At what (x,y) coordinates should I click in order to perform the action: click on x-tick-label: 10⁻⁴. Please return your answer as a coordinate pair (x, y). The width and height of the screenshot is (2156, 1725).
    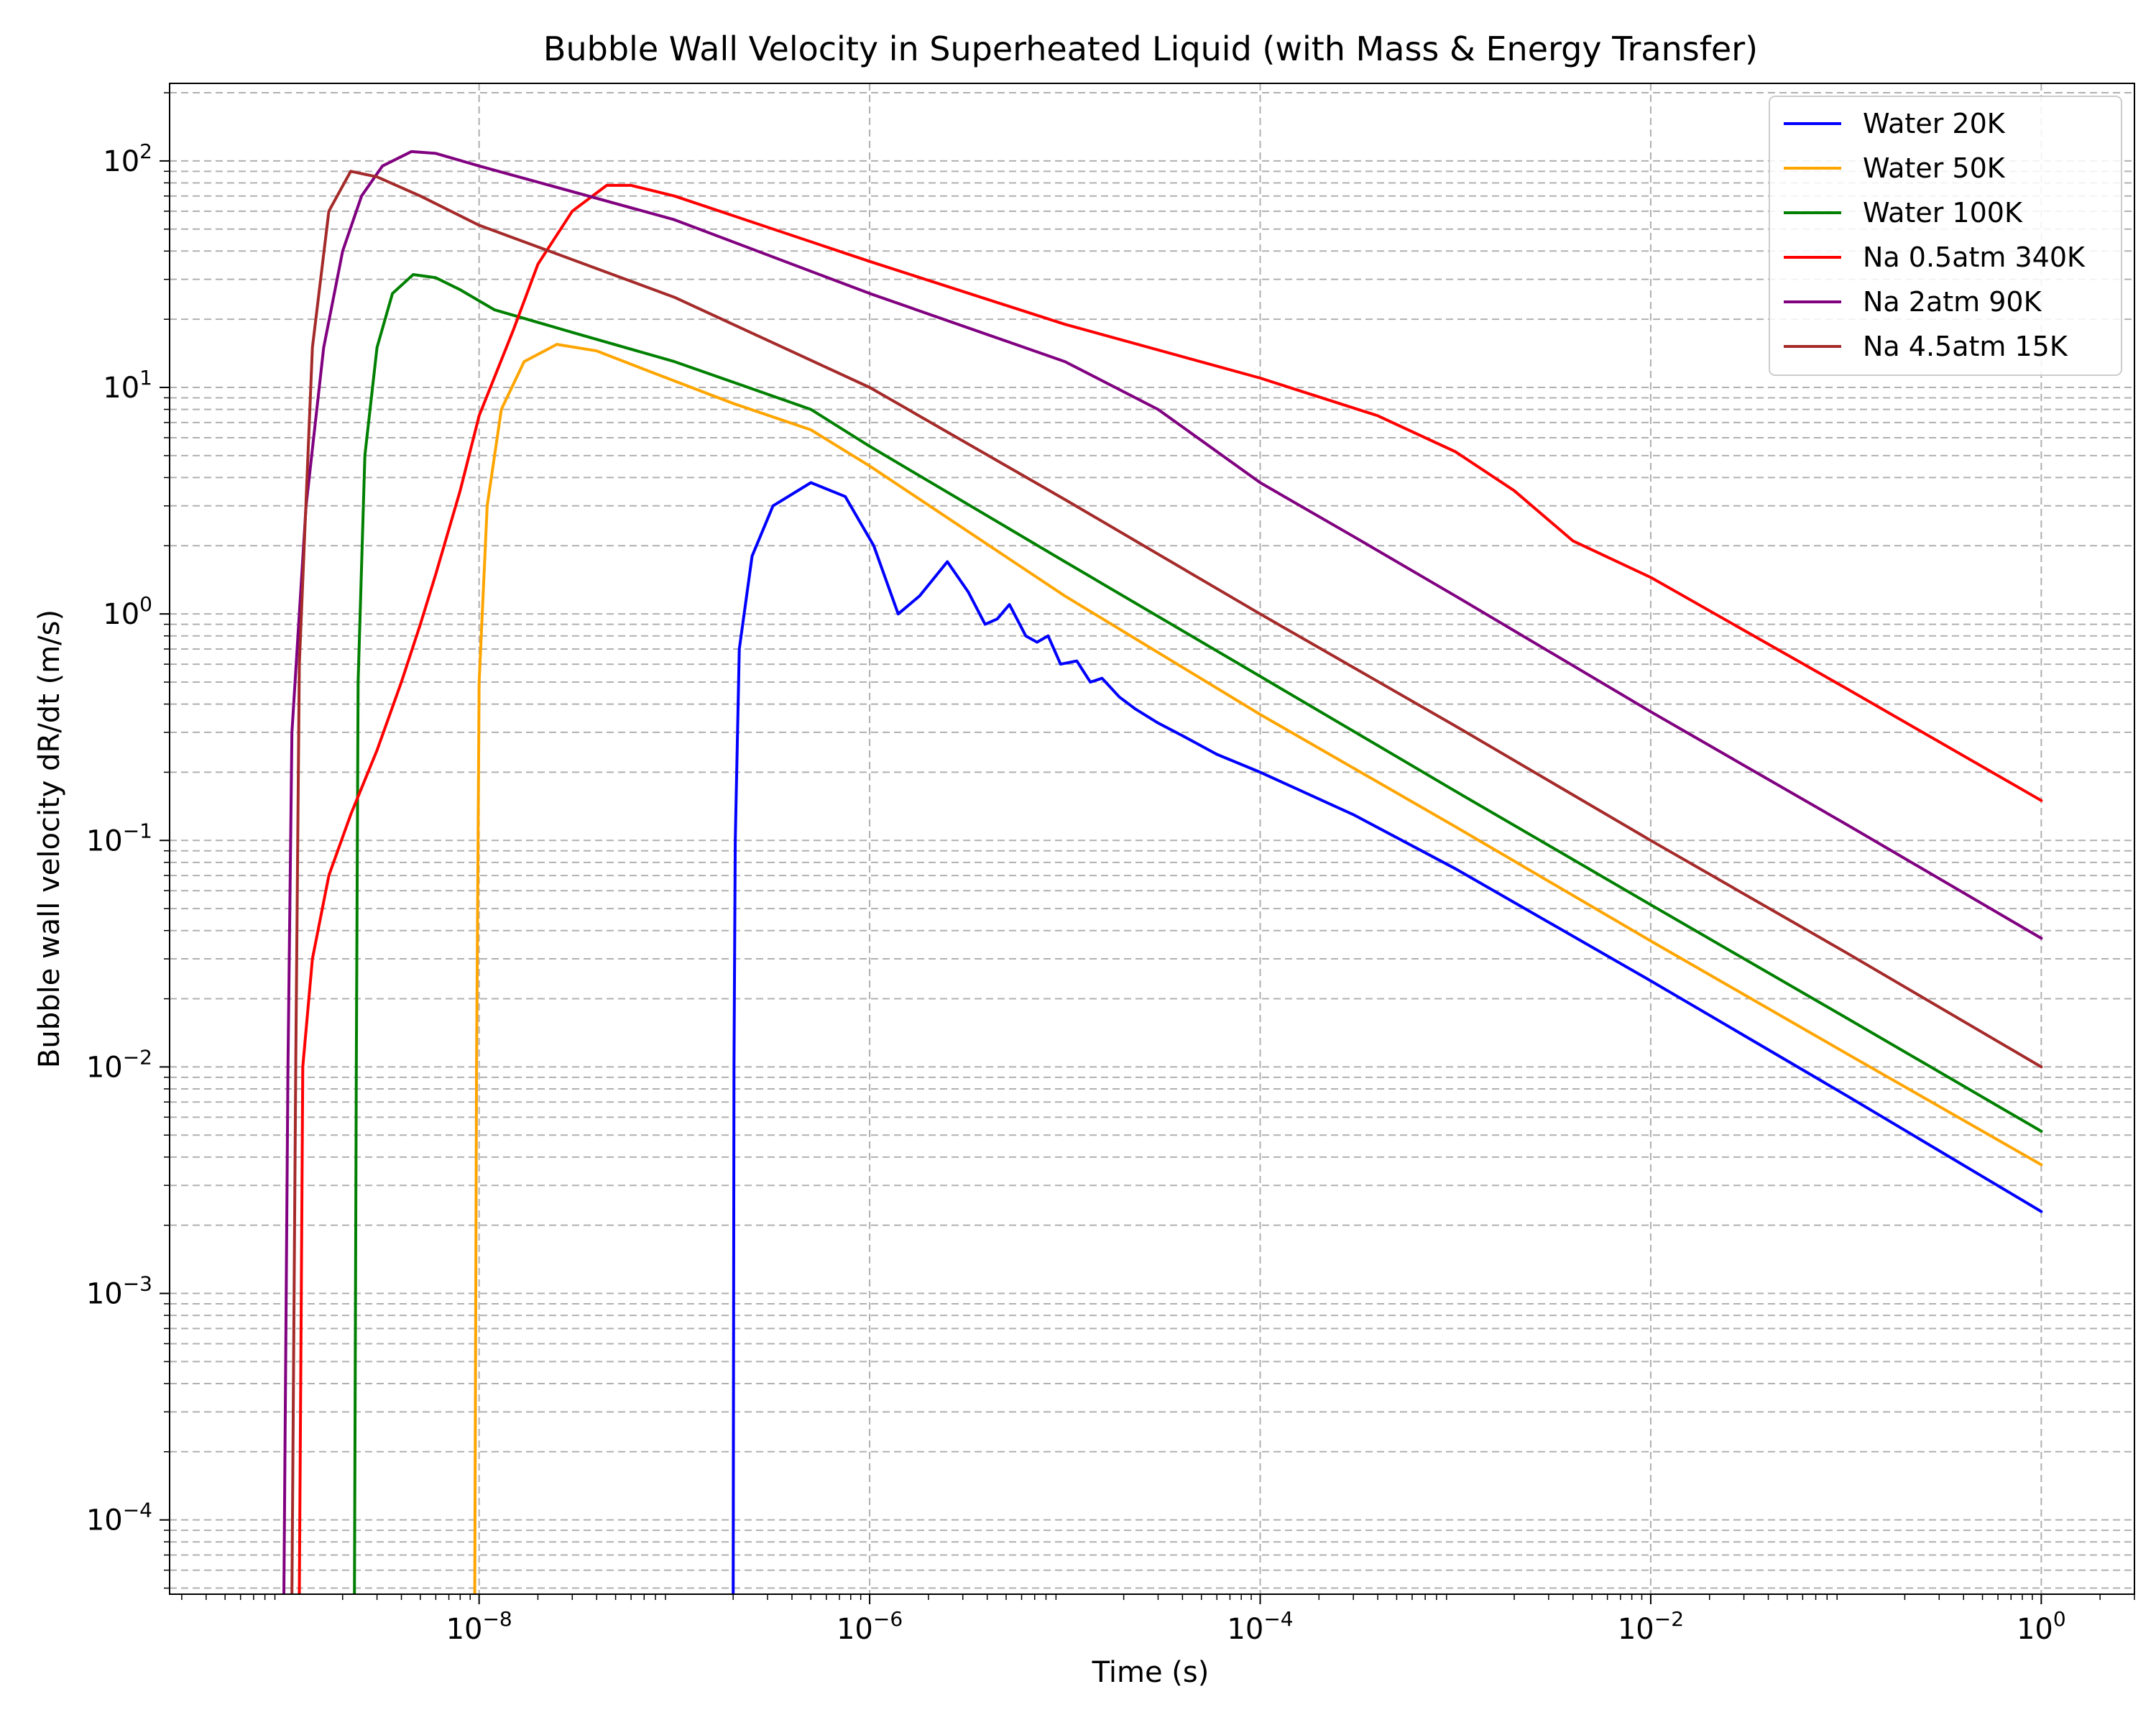
    Looking at the image, I should click on (1260, 1626).